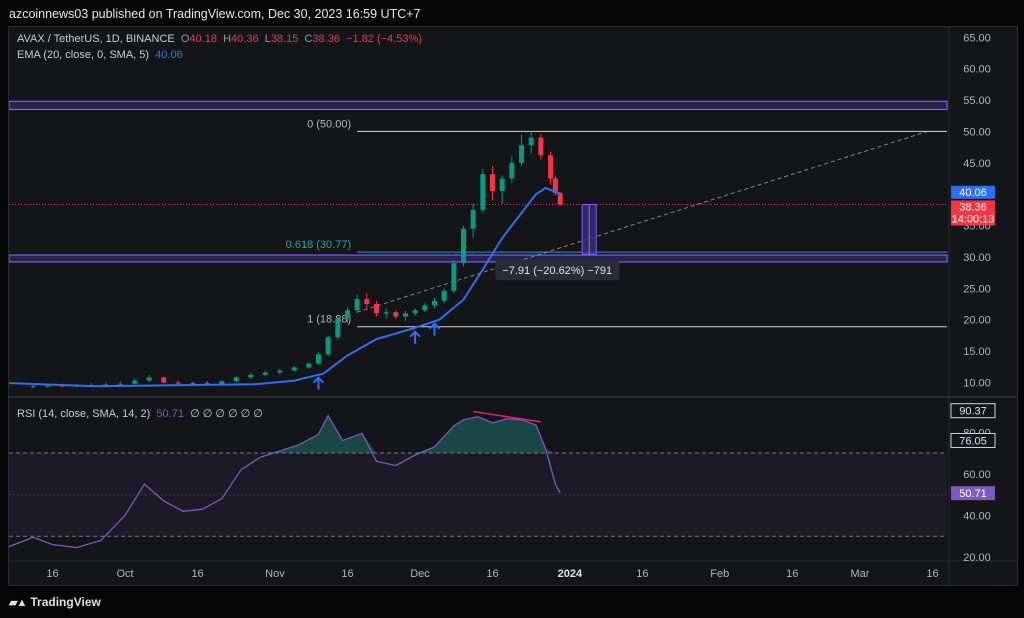  Describe the element at coordinates (347, 574) in the screenshot. I see `time-tick-4: 16` at that location.